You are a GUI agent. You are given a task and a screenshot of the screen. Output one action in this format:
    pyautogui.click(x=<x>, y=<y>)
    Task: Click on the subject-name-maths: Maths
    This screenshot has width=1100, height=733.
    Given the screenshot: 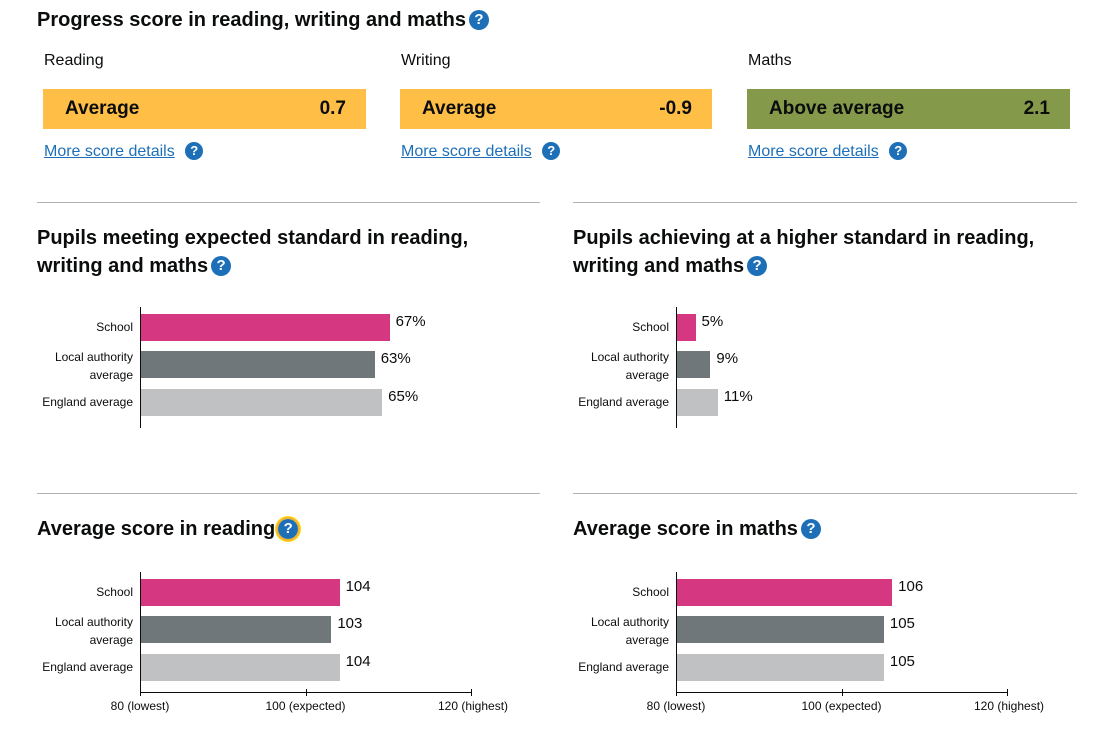 What is the action you would take?
    pyautogui.click(x=770, y=60)
    